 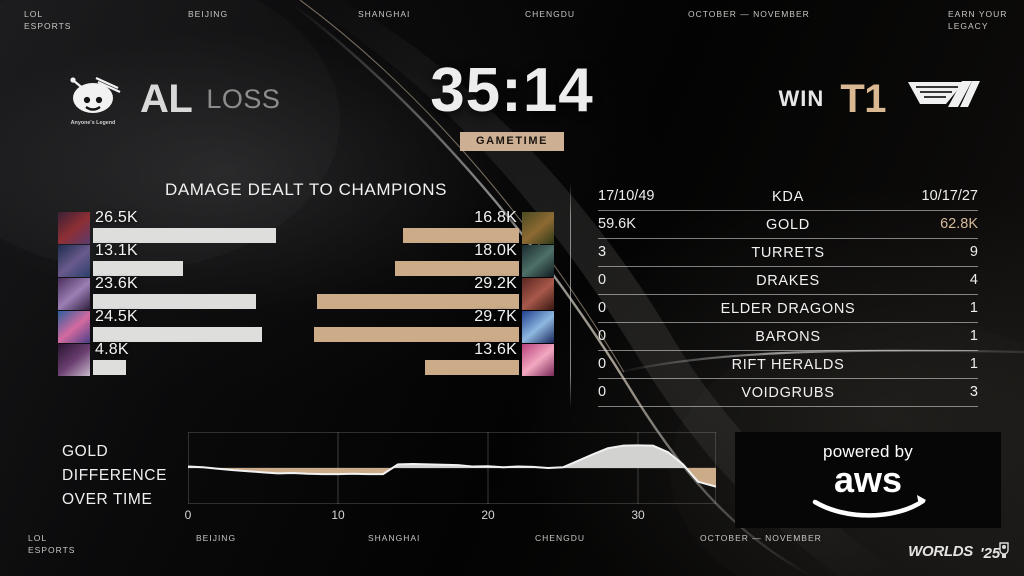 I want to click on chart-area-negative, so click(x=452, y=477).